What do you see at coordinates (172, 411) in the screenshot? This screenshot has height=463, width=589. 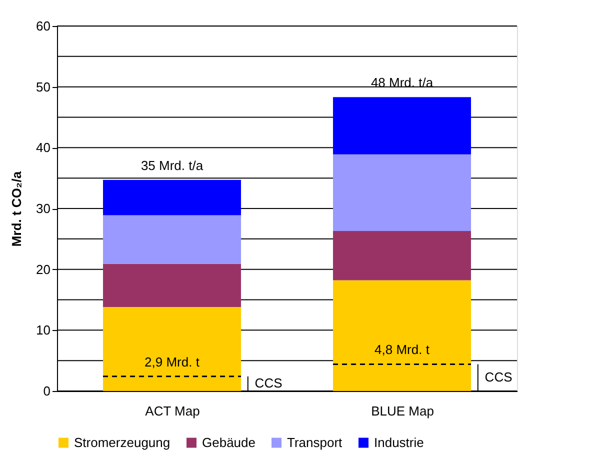 I see `x-tick-label: ACT Map` at bounding box center [172, 411].